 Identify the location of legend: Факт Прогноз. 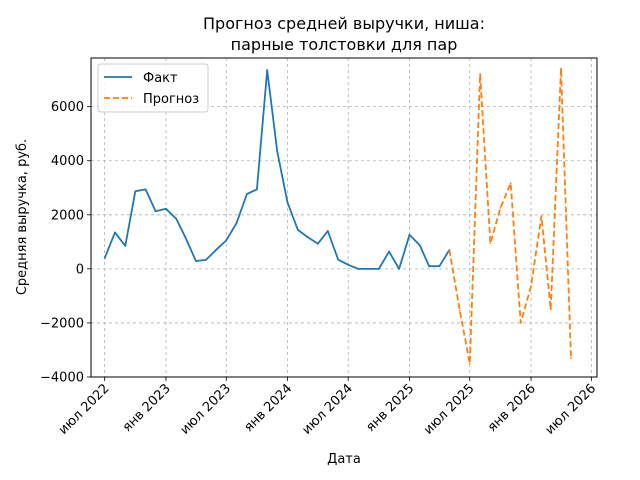
(153, 88).